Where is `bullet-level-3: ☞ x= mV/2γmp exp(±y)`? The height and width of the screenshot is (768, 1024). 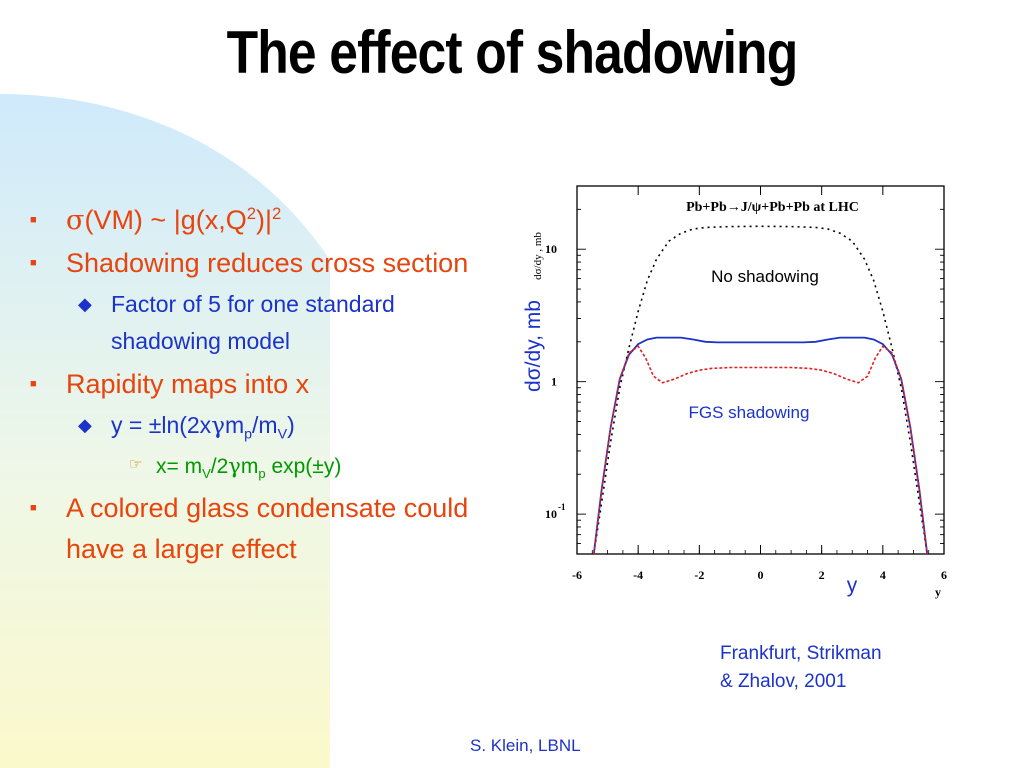 bullet-level-3: ☞ x= mV/2γmp exp(±y) is located at coordinates (268, 466).